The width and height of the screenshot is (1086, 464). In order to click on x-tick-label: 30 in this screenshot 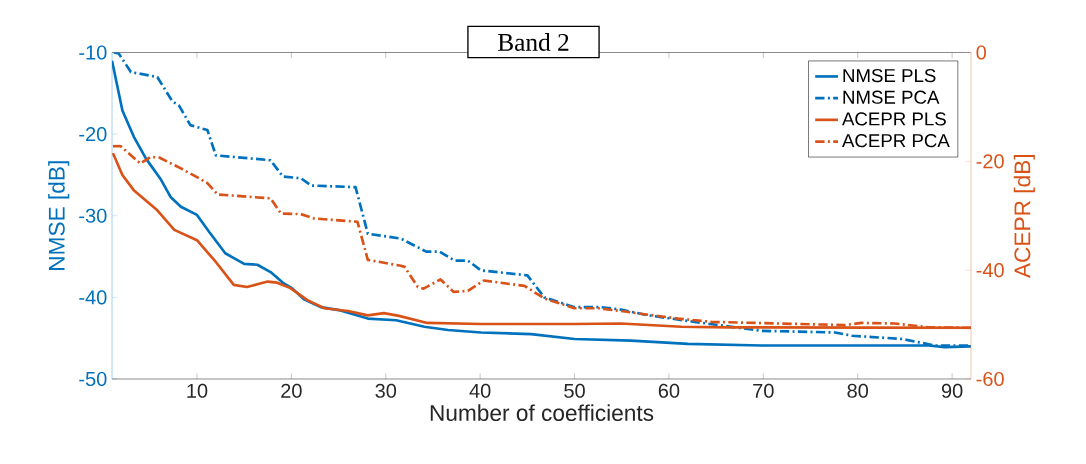, I will do `click(386, 390)`.